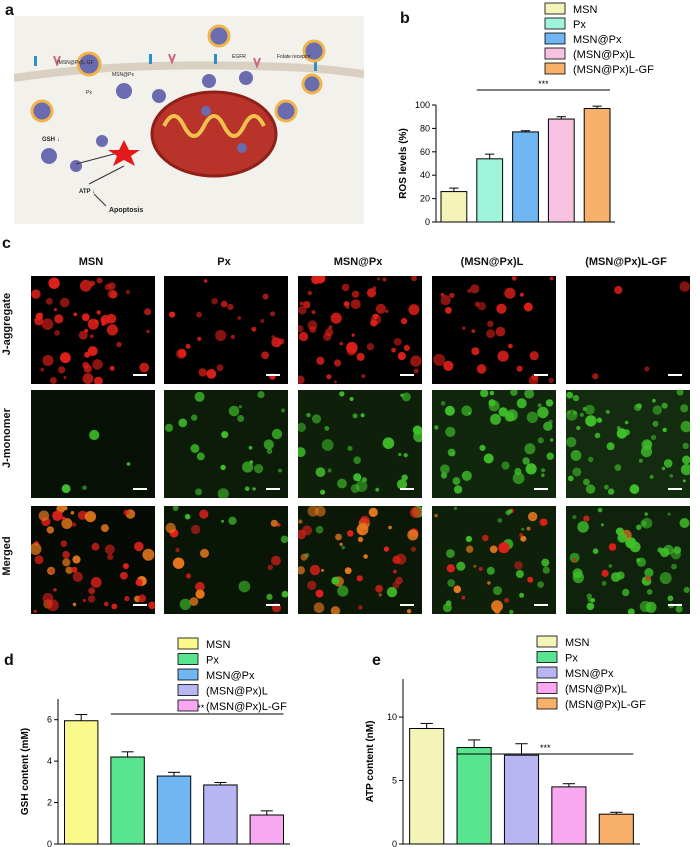 The width and height of the screenshot is (700, 847). What do you see at coordinates (545, 748) in the screenshot?
I see `significance-label: ***` at bounding box center [545, 748].